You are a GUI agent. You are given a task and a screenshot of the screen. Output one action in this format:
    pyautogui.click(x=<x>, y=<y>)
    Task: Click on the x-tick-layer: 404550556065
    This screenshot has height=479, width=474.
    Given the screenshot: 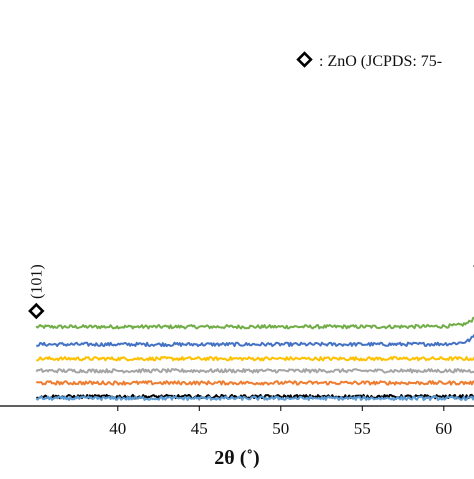 What is the action you would take?
    pyautogui.click(x=280, y=422)
    